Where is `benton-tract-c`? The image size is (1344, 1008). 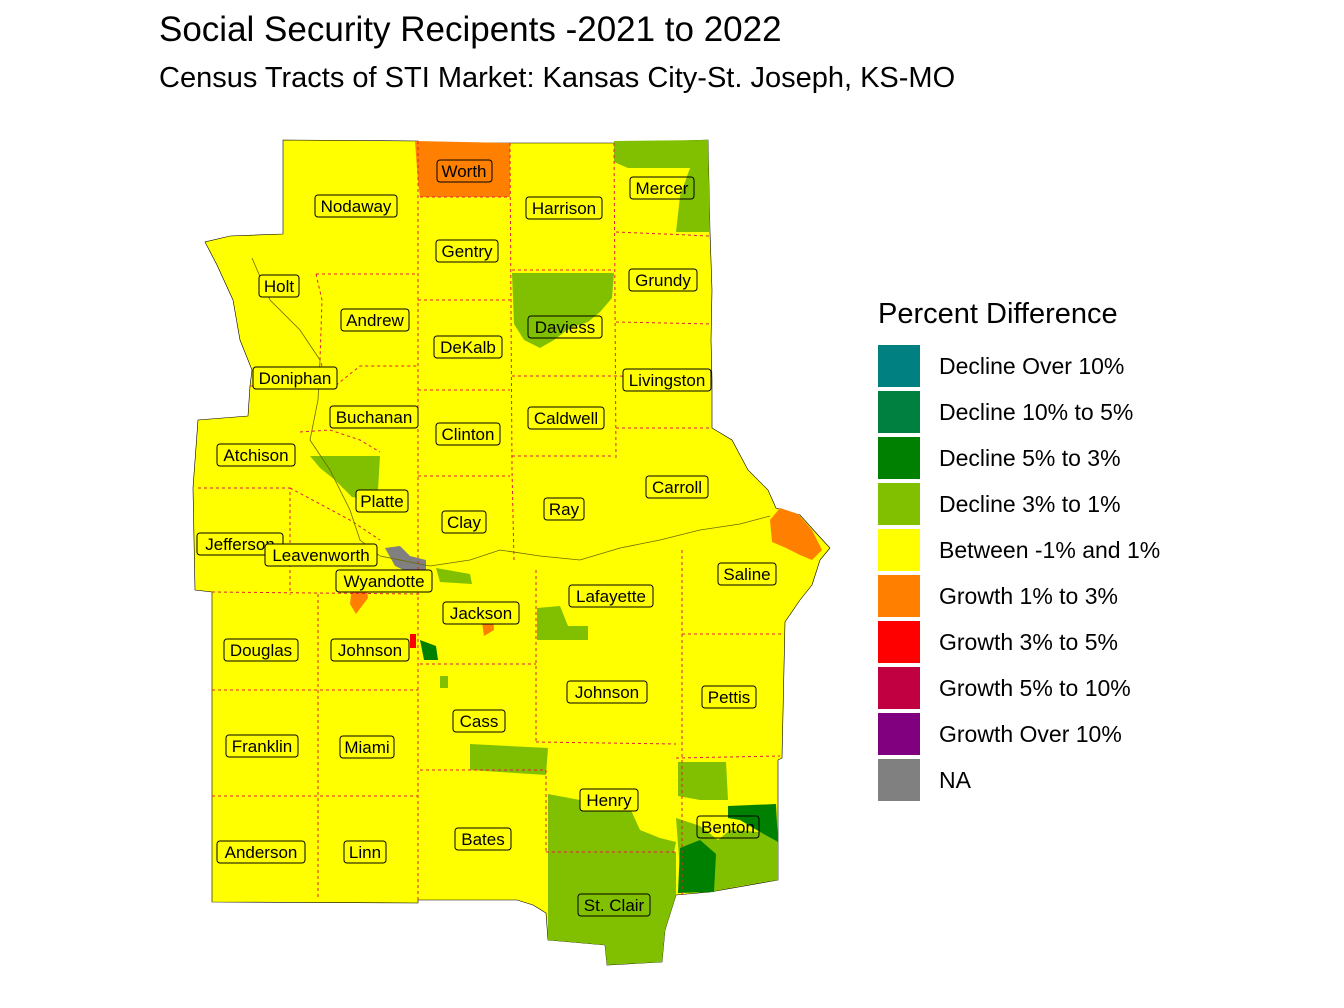
benton-tract-c is located at coordinates (753, 823).